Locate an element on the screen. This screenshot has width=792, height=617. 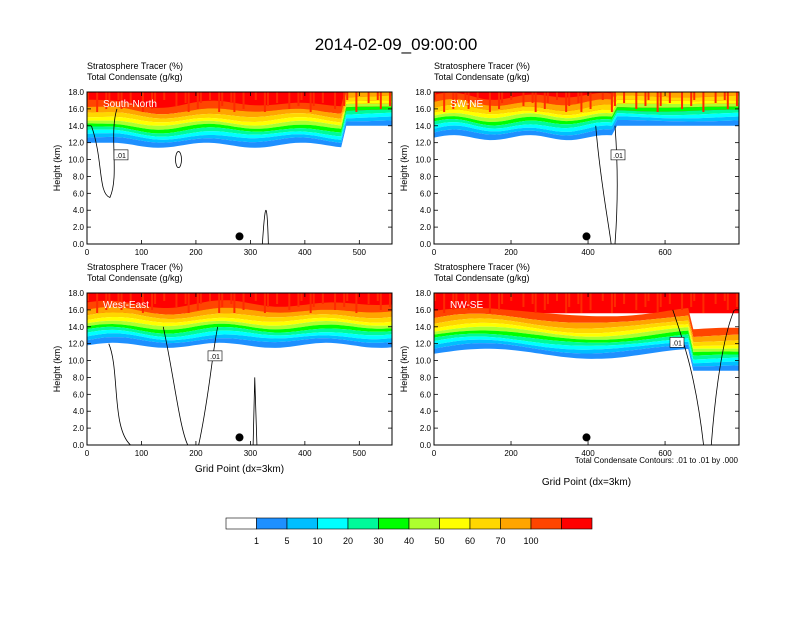
y-tick-label: 18.0 is located at coordinates (423, 92).